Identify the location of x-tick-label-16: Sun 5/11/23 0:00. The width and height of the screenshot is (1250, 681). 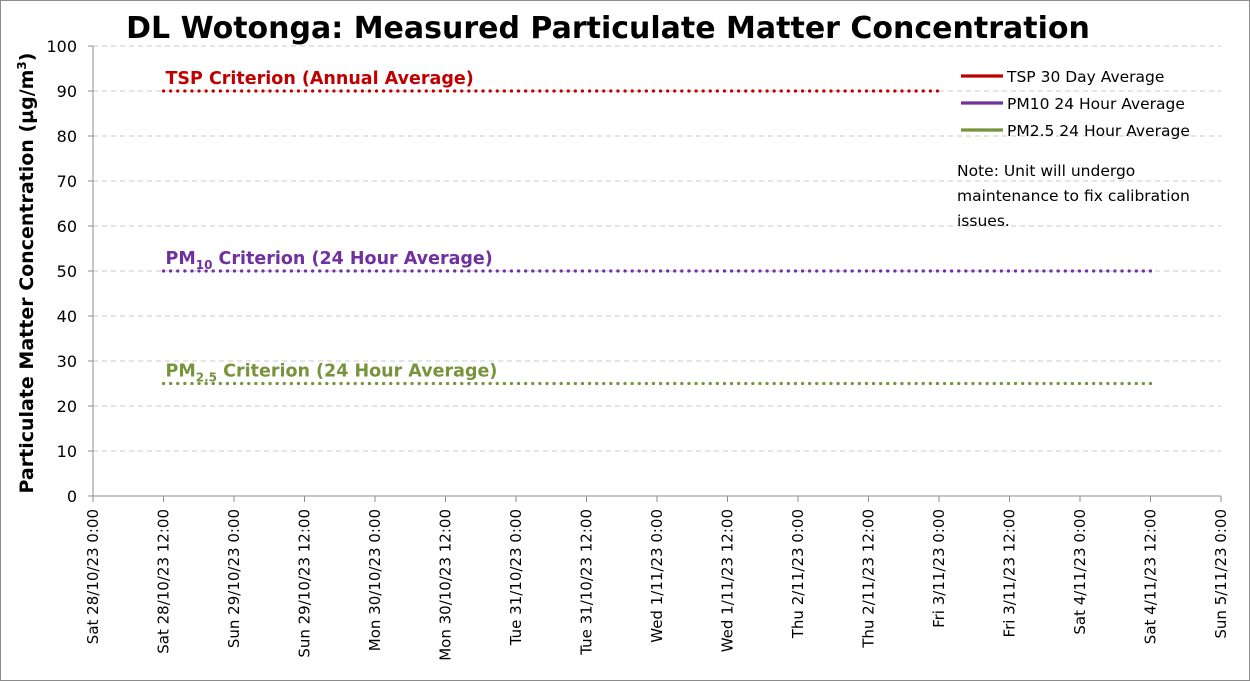
(1221, 574).